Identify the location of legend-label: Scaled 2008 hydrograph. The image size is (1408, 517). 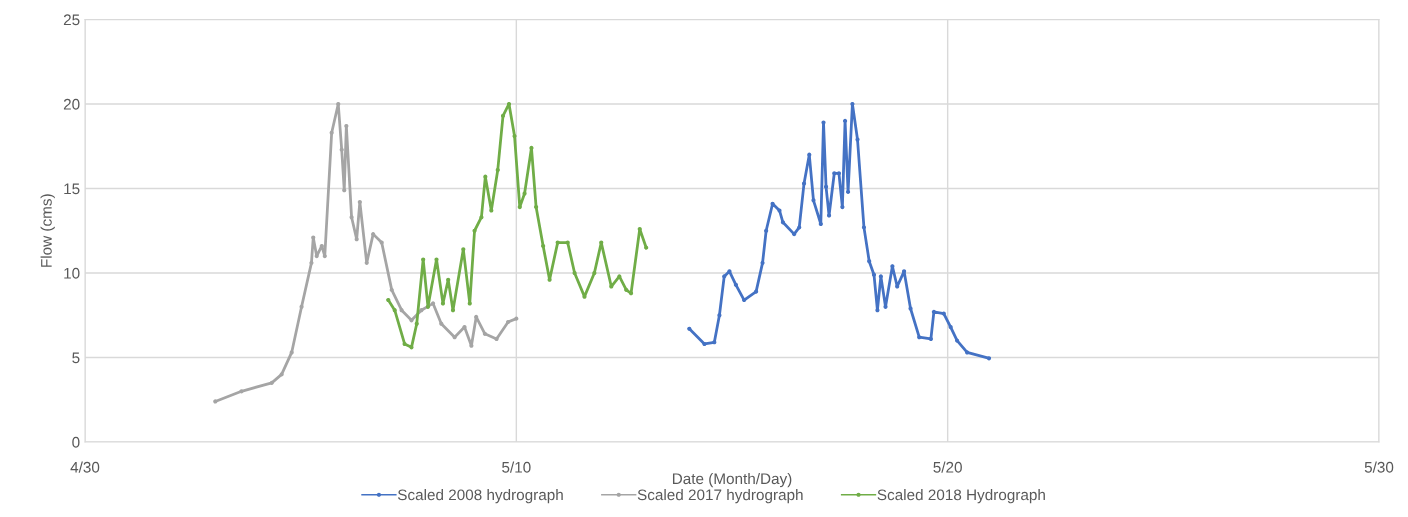
(480, 496).